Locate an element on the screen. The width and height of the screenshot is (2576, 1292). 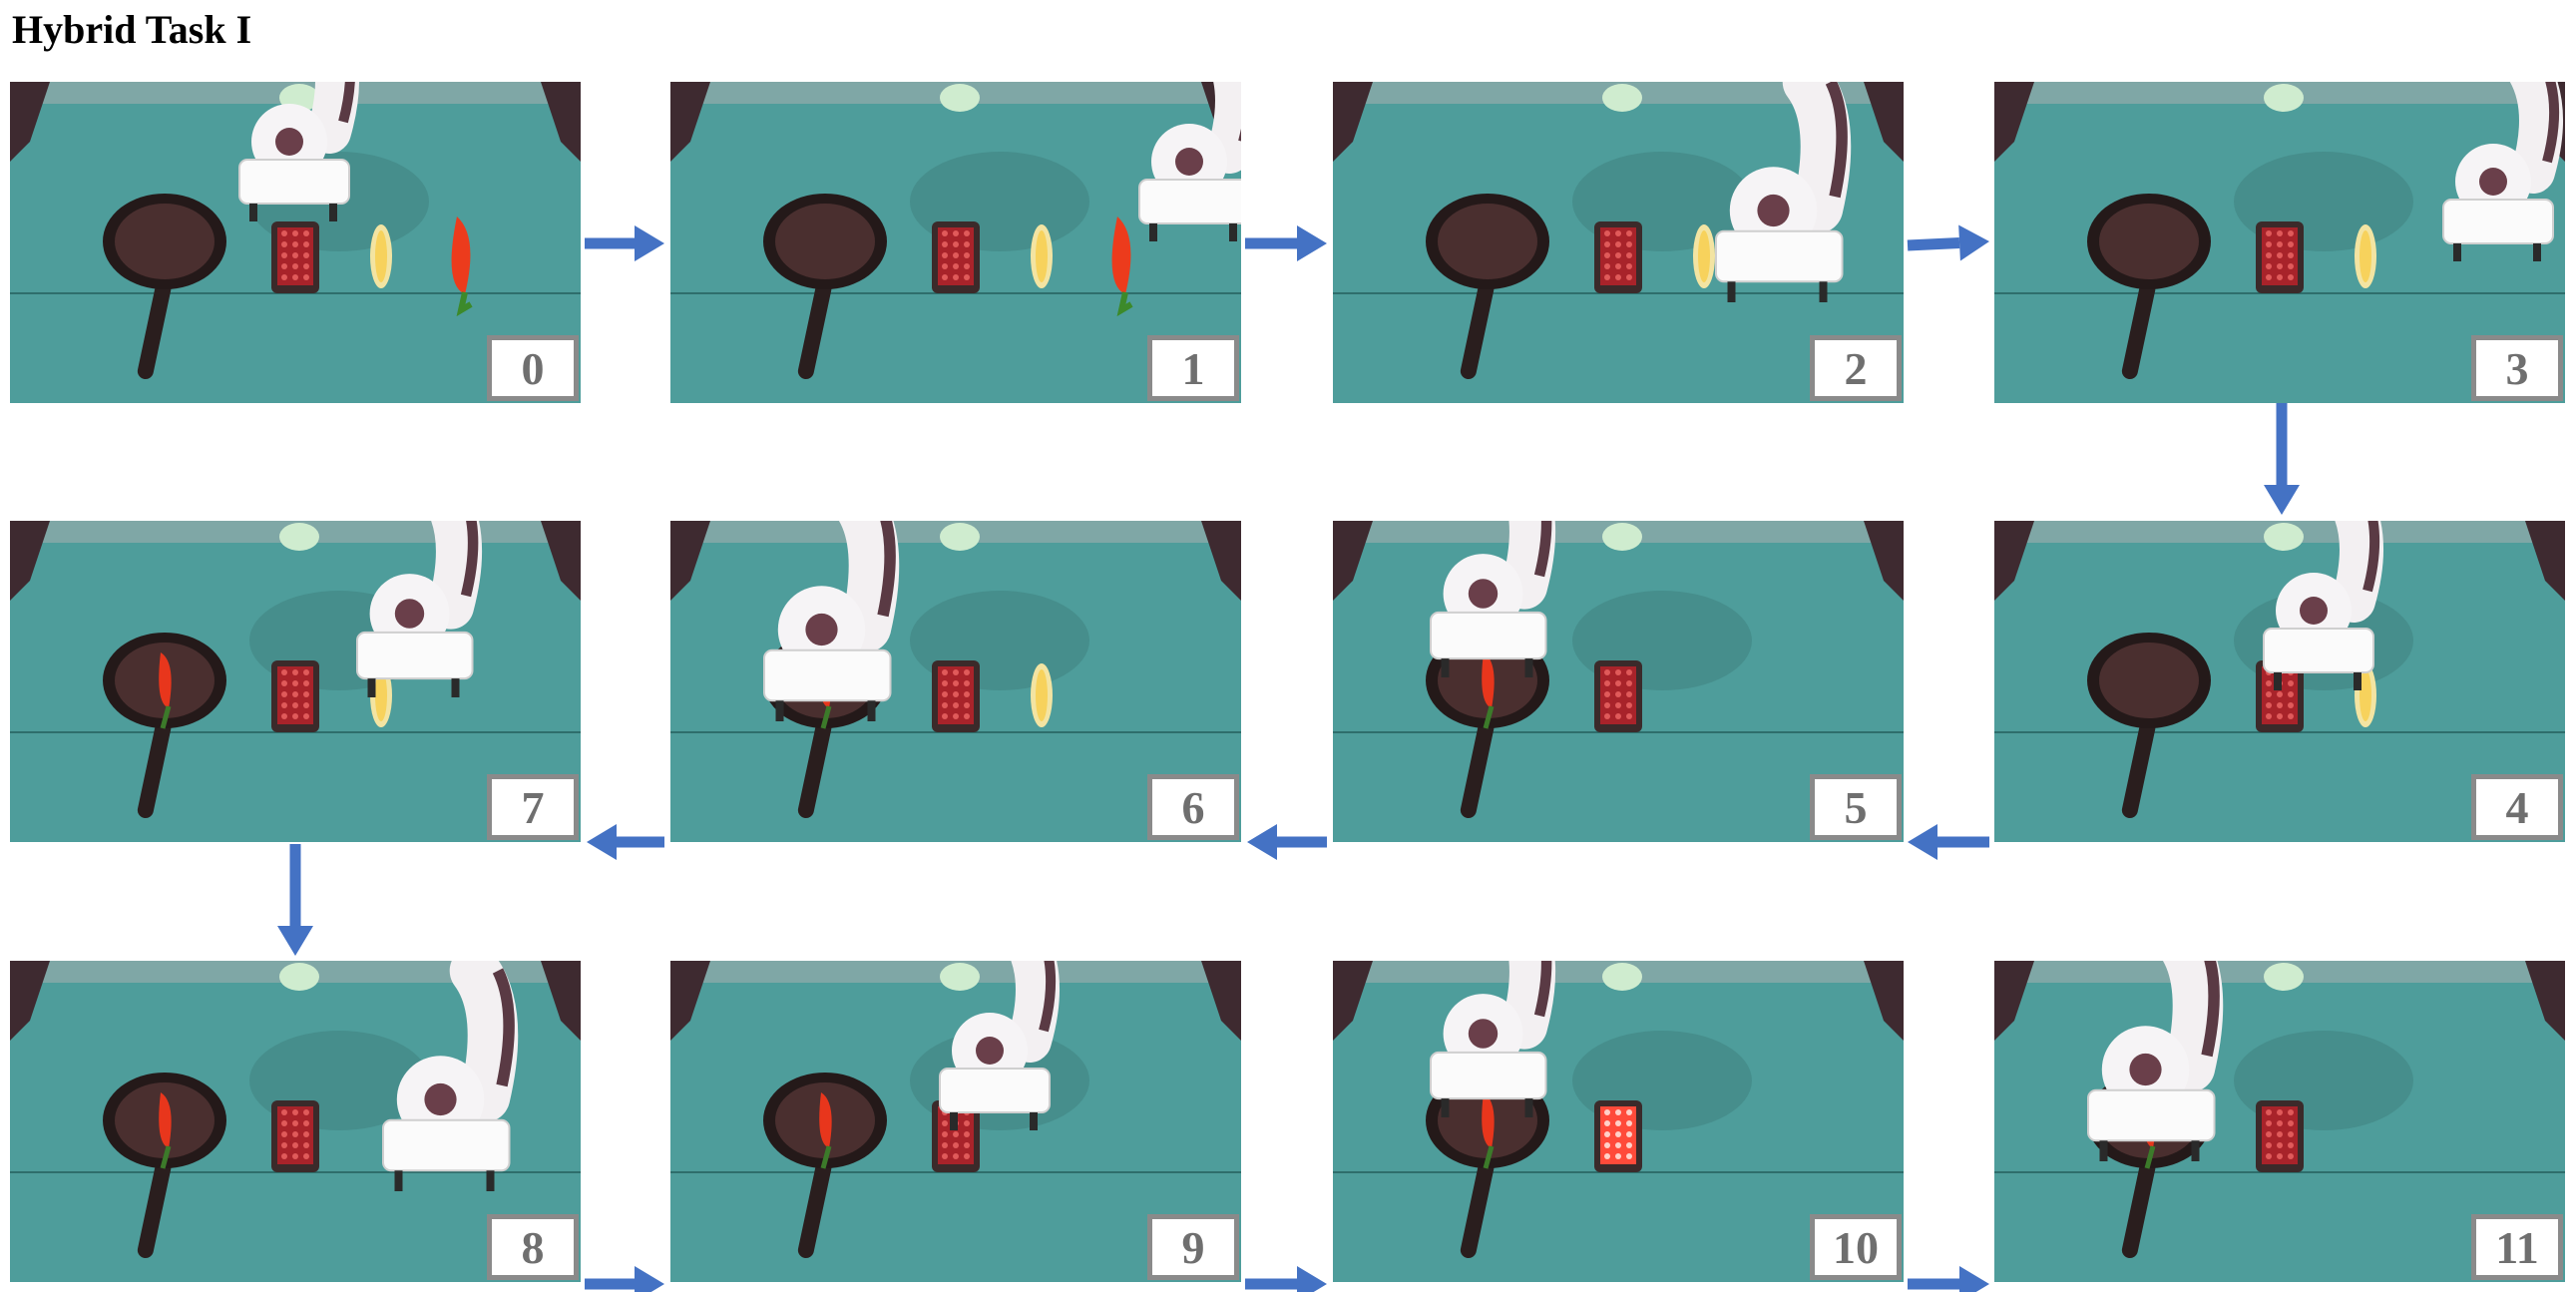
step-label: 4 is located at coordinates (2517, 807).